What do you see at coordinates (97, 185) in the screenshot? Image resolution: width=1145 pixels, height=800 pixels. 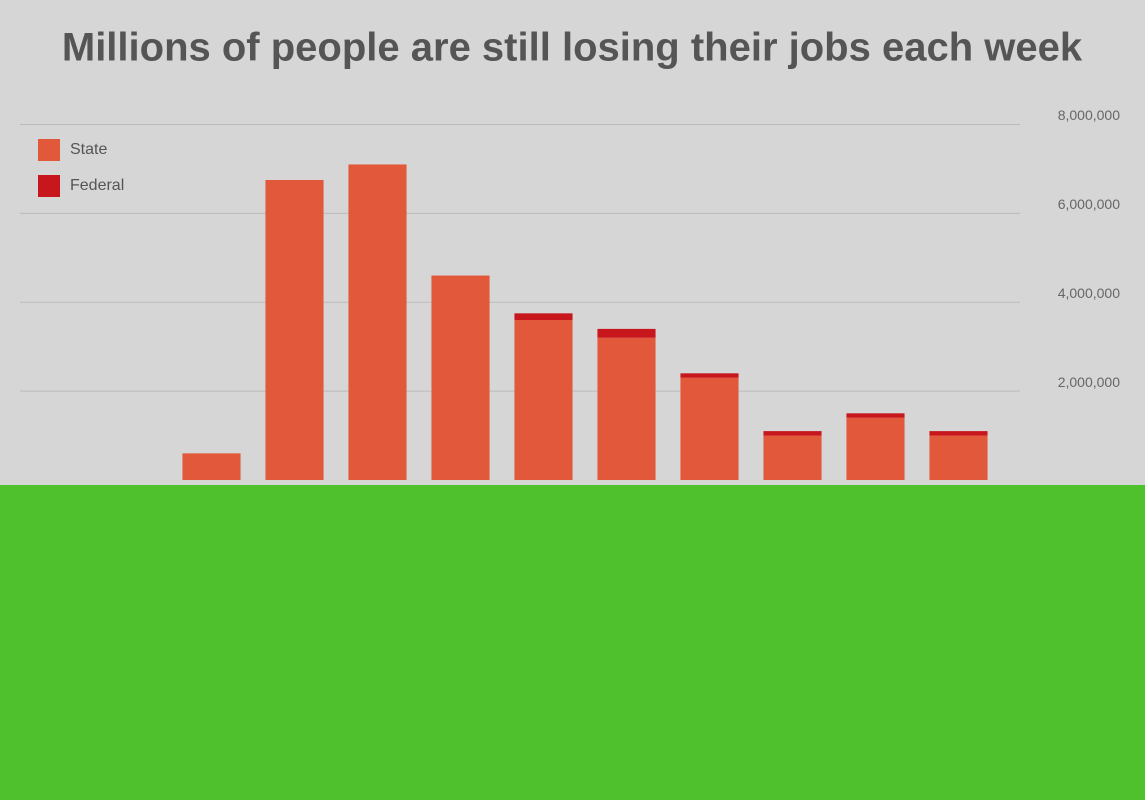 I see `legend-label: Federal` at bounding box center [97, 185].